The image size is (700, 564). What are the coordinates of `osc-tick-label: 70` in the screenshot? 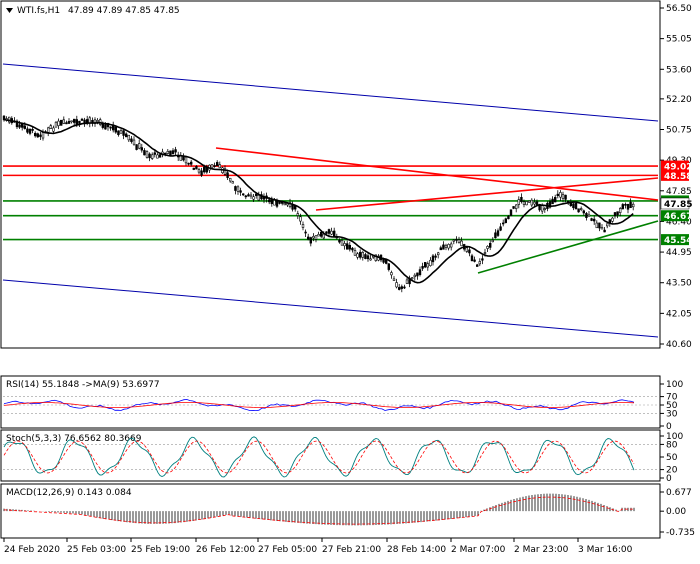 It's located at (672, 398).